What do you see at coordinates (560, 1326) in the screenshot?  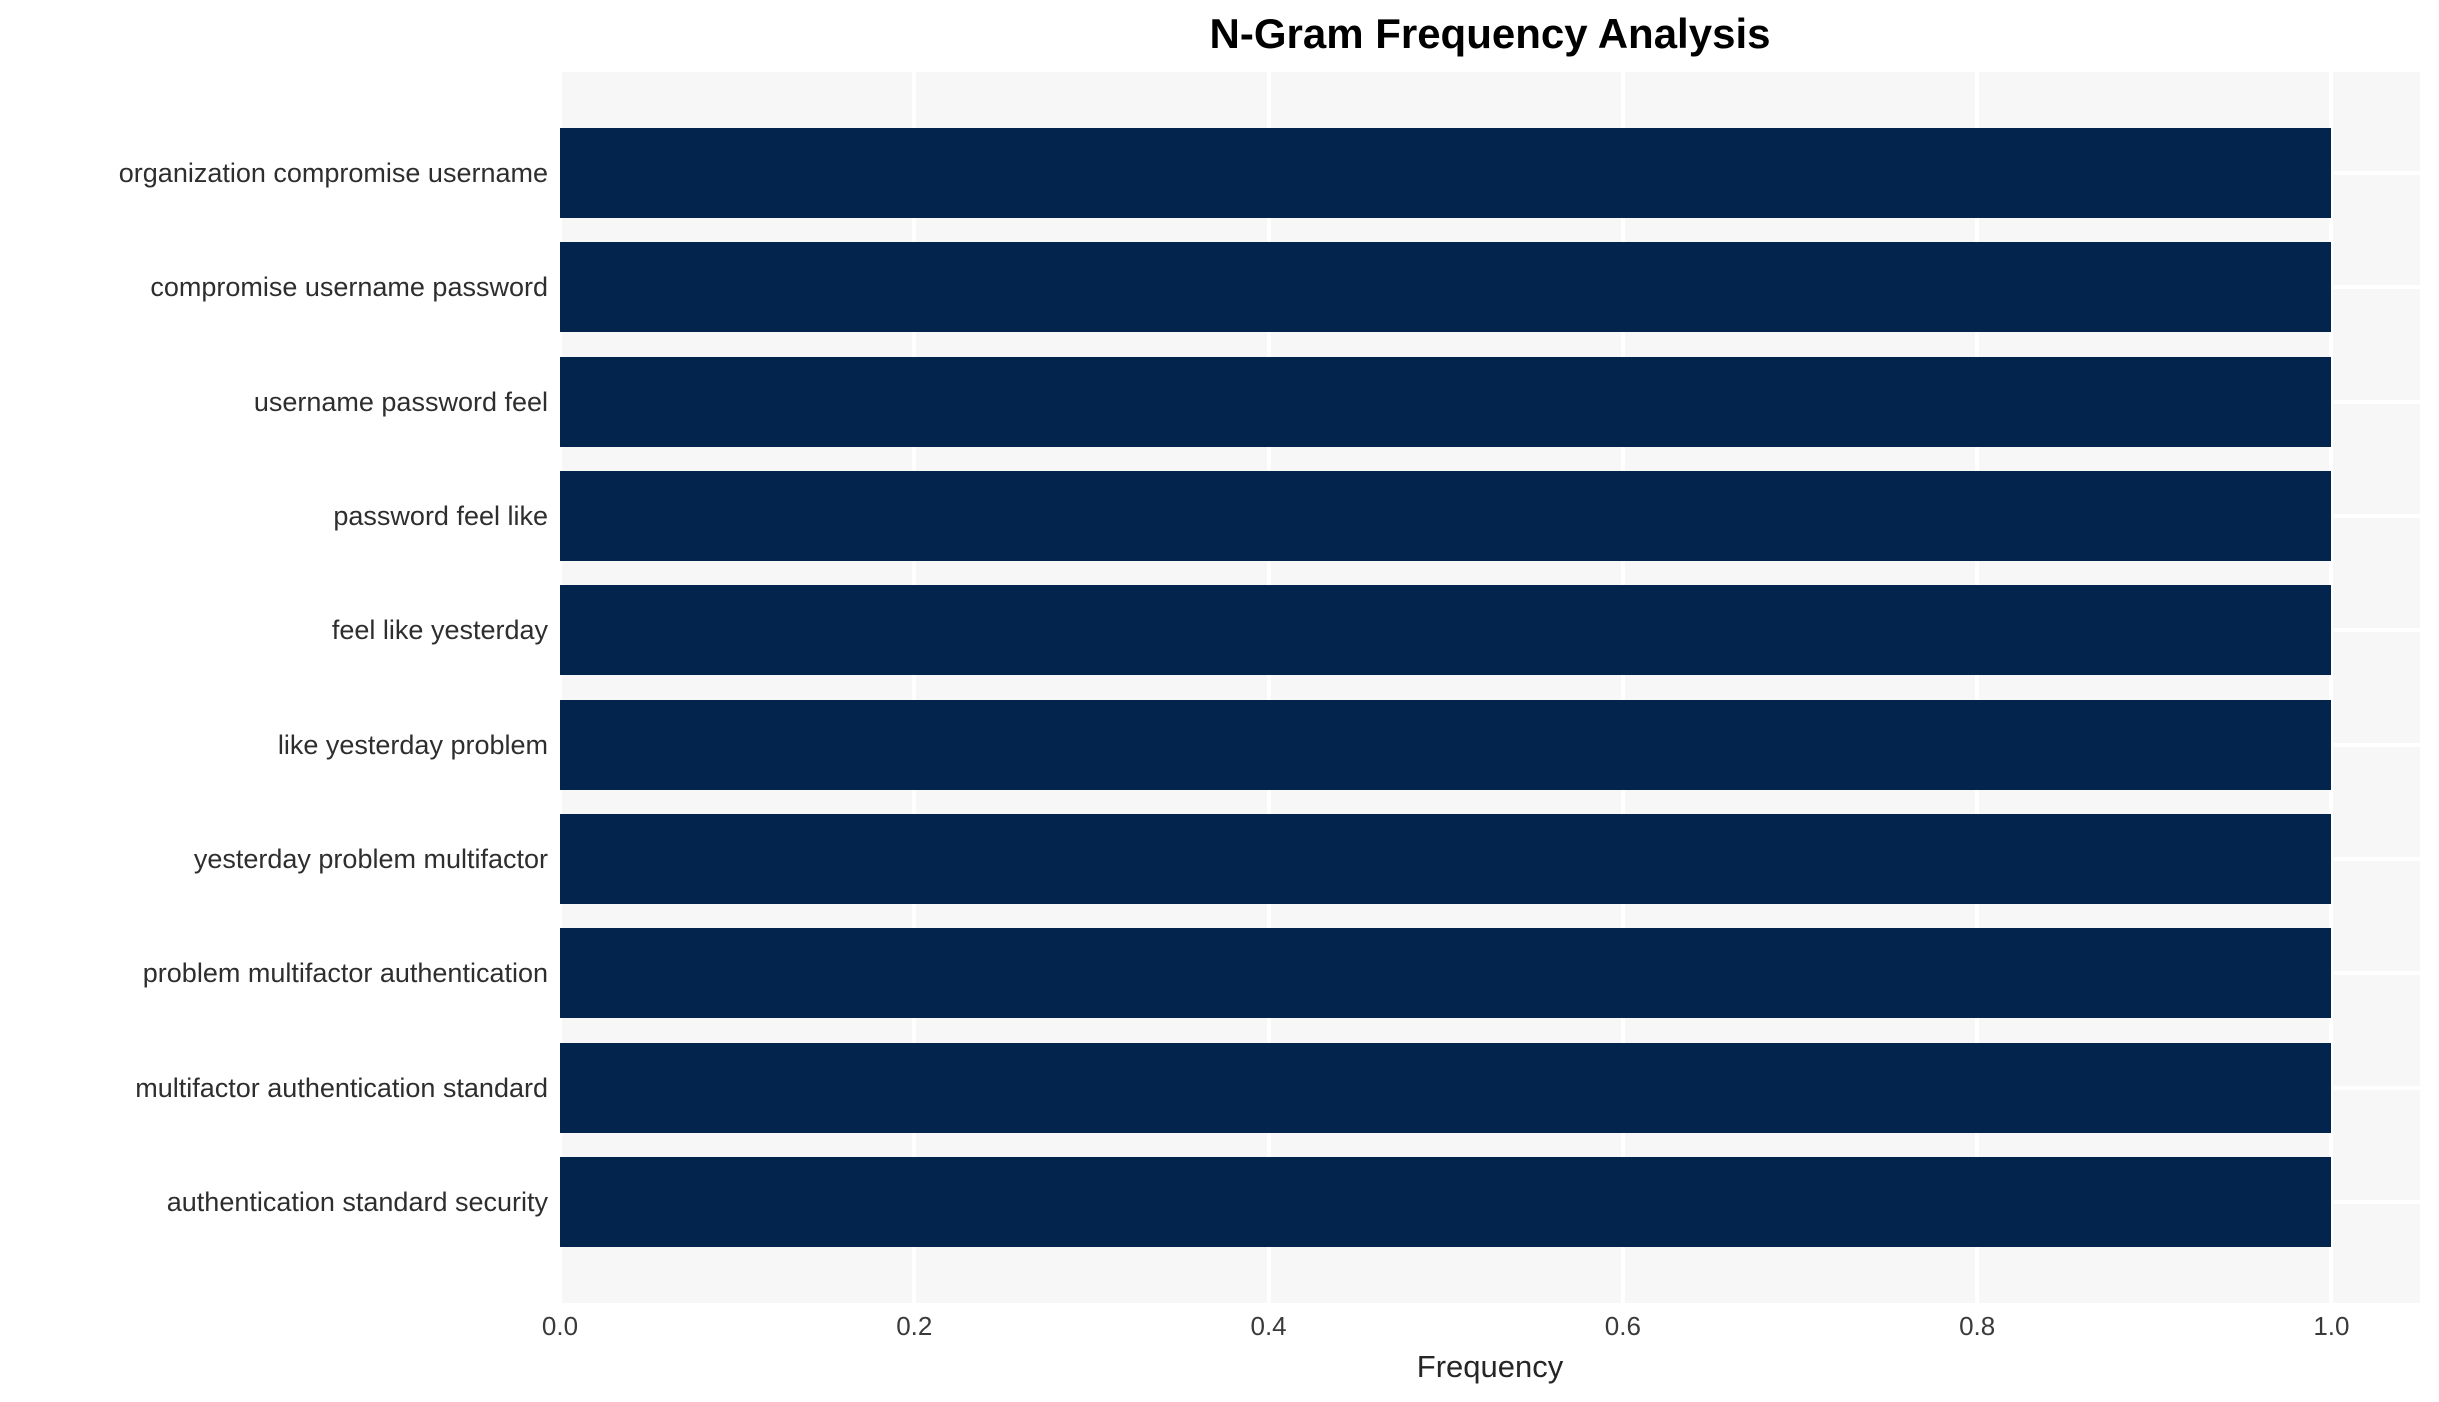 I see `x-tick-label: 0.0` at bounding box center [560, 1326].